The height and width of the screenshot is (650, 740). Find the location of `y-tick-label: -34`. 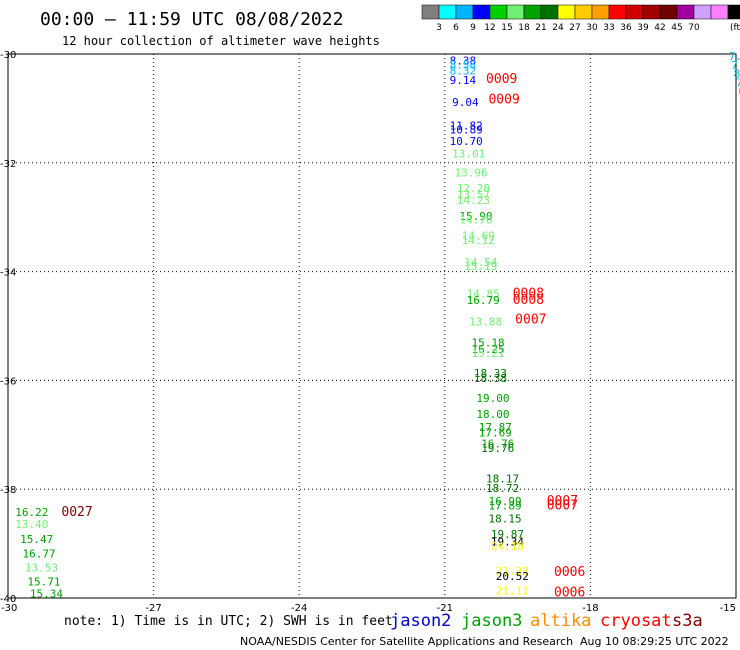

y-tick-label: -34 is located at coordinates (8, 273).